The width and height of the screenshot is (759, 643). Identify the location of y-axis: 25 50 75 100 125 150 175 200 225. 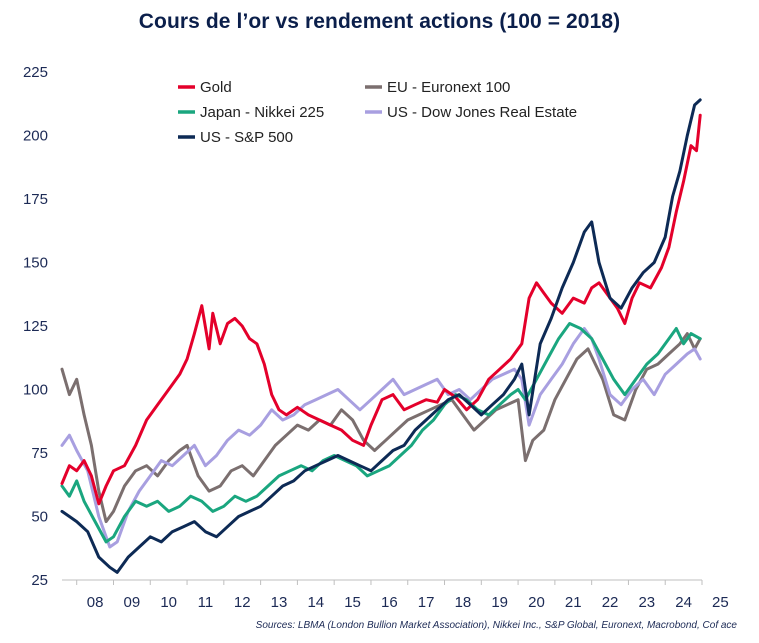
(35, 326).